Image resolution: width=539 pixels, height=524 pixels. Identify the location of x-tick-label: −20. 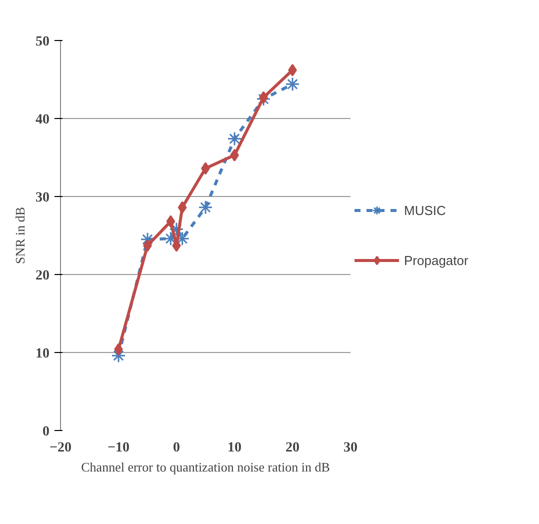
(61, 448).